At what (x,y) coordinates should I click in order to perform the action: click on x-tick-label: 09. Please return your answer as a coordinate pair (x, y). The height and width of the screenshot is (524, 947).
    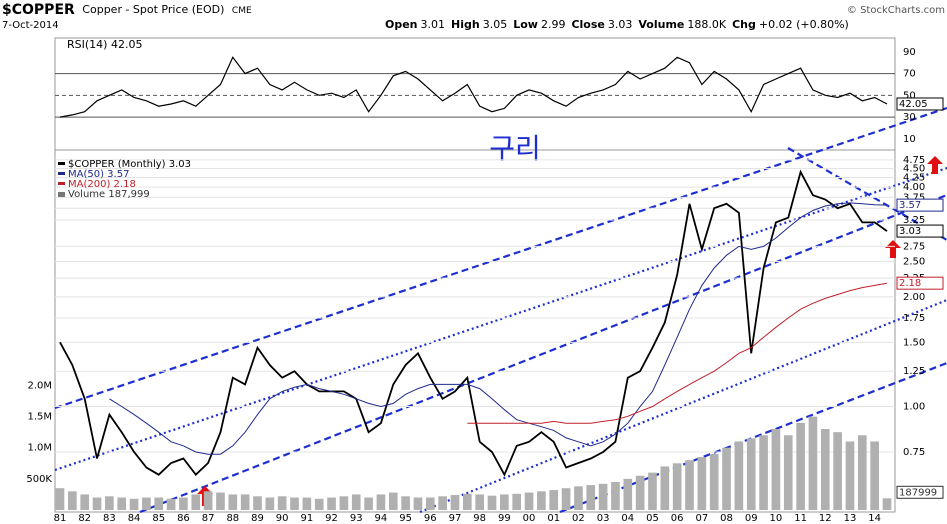
    Looking at the image, I should click on (751, 518).